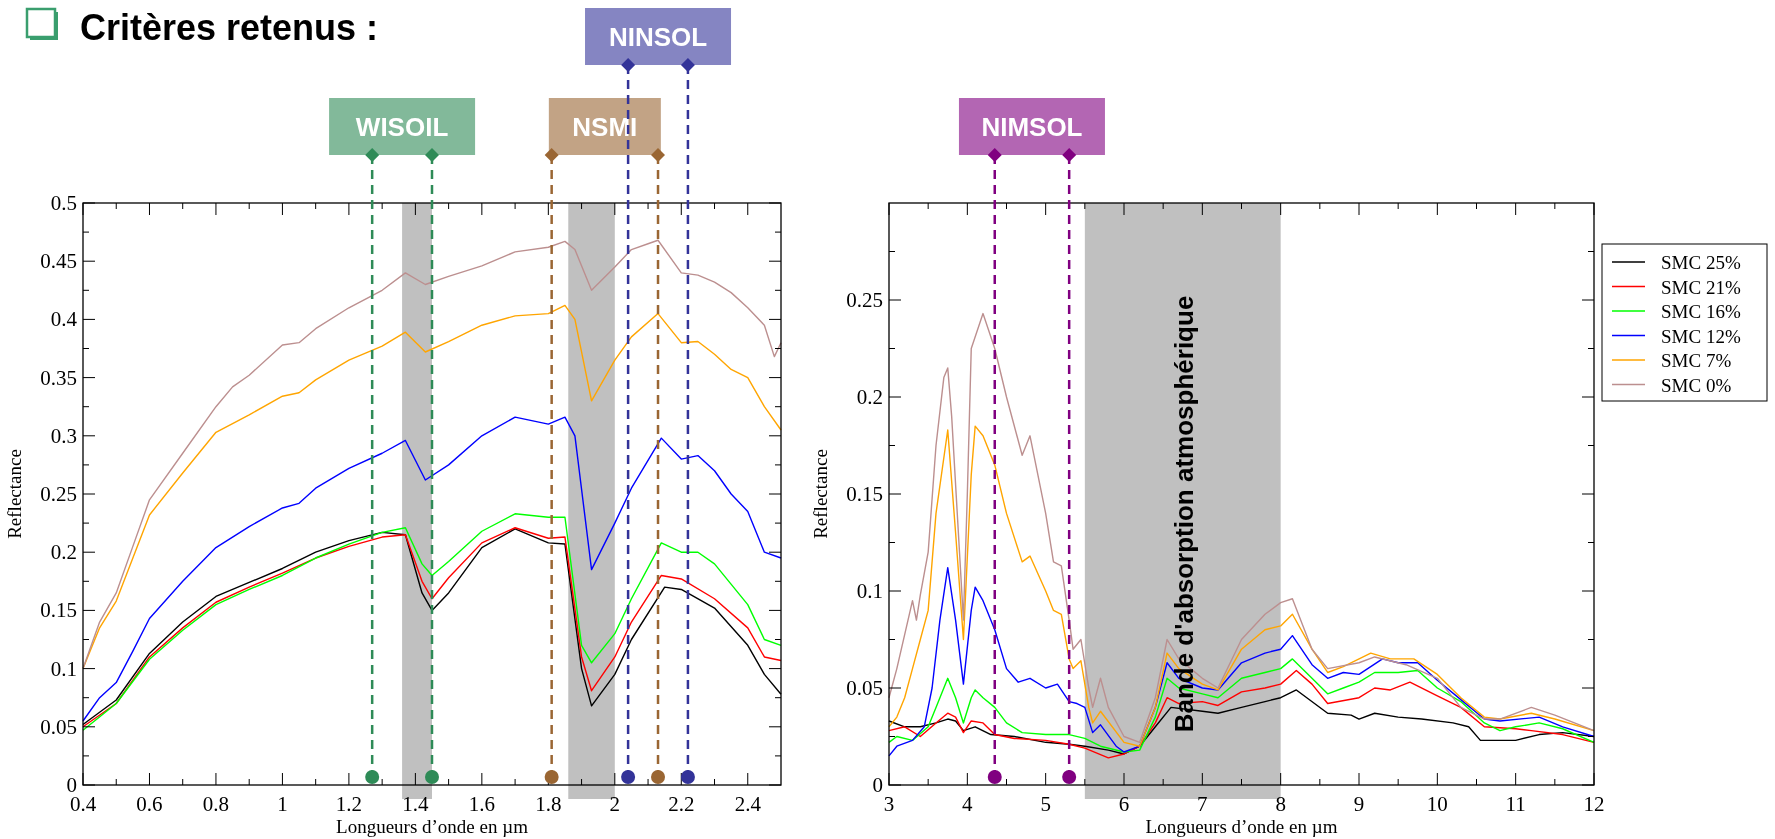 The image size is (1775, 839). I want to click on legend-label: SMC 25%, so click(1701, 262).